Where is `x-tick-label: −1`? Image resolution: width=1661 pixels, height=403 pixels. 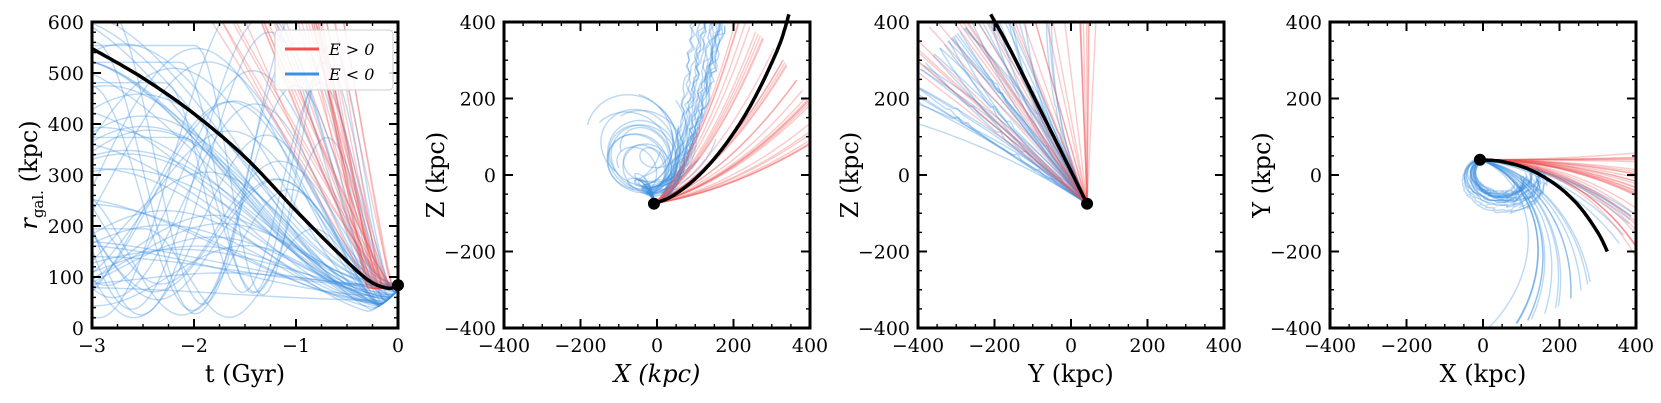
x-tick-label: −1 is located at coordinates (296, 346).